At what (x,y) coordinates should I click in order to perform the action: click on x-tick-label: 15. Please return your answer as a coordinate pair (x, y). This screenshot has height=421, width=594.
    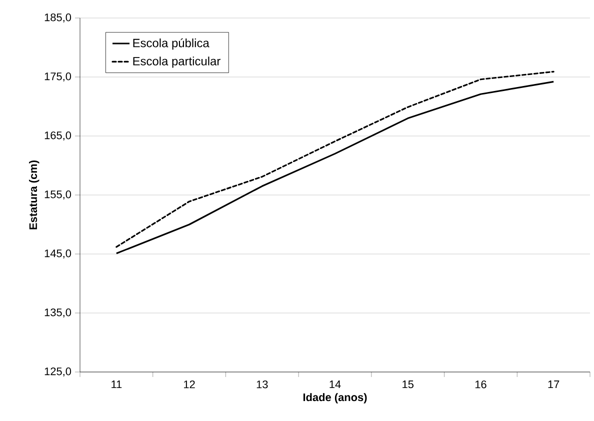
    Looking at the image, I should click on (408, 384).